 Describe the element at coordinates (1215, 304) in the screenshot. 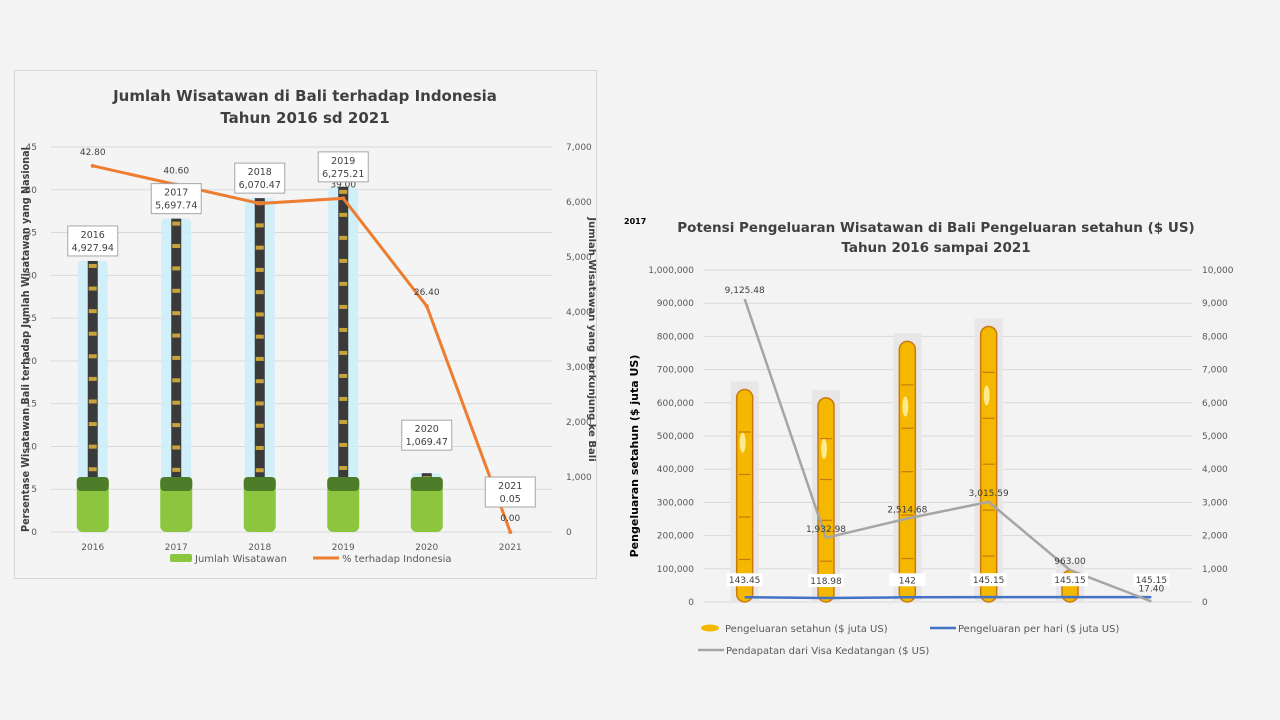

I see `right-axis-tick-label: 9,000` at that location.